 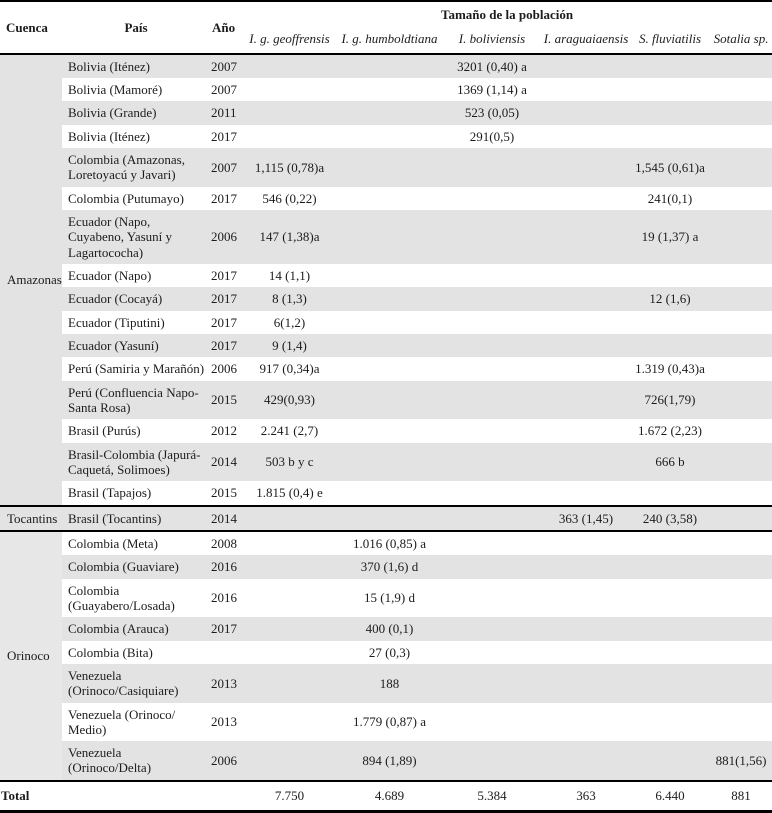 I want to click on total-row: Total 7.750 4.689 5.384 363 6.440 881, so click(x=386, y=795).